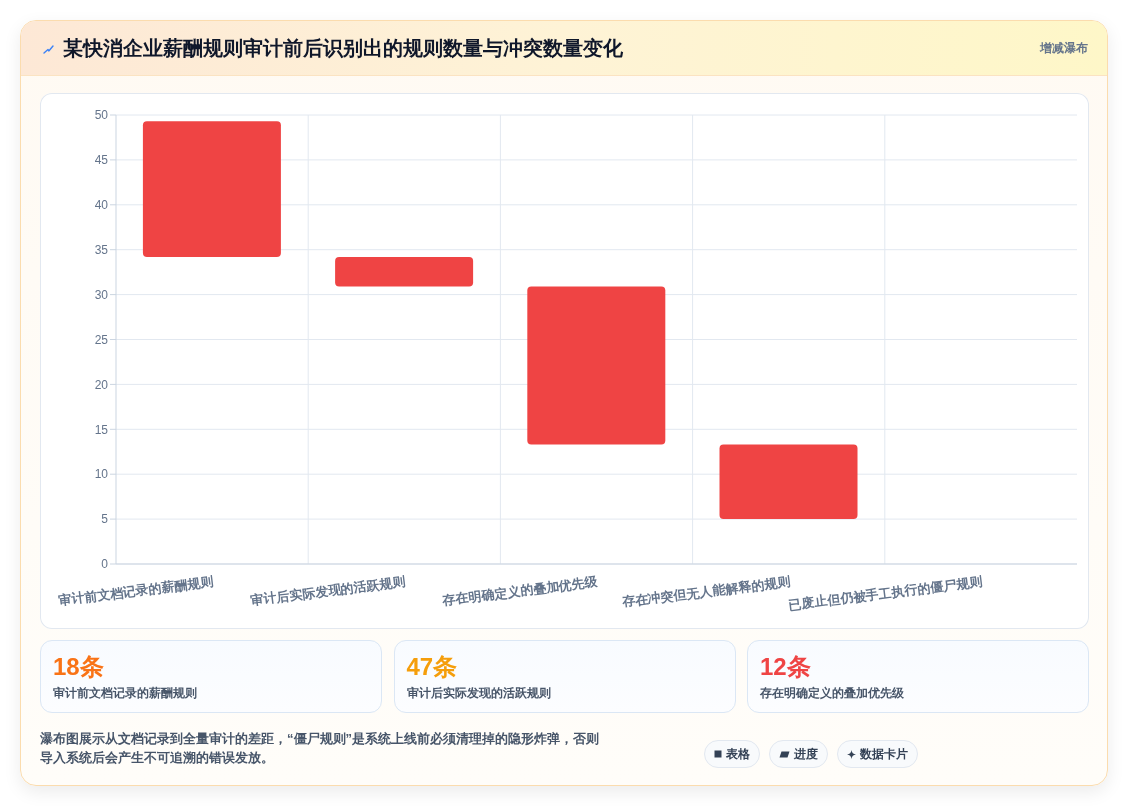 The width and height of the screenshot is (1129, 808). Describe the element at coordinates (125, 693) in the screenshot. I see `text: 审计前文档记录的薪酬规则` at that location.